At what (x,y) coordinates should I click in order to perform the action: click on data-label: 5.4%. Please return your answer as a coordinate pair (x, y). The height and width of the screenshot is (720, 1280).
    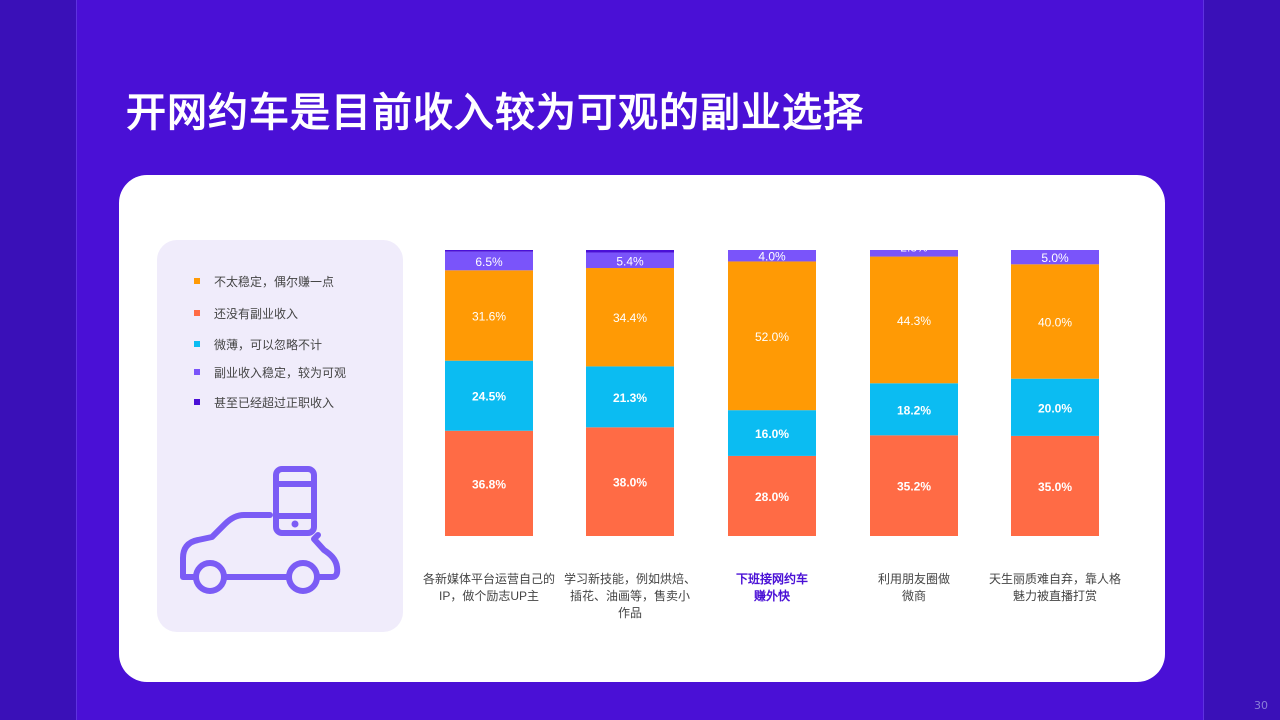
    Looking at the image, I should click on (630, 261).